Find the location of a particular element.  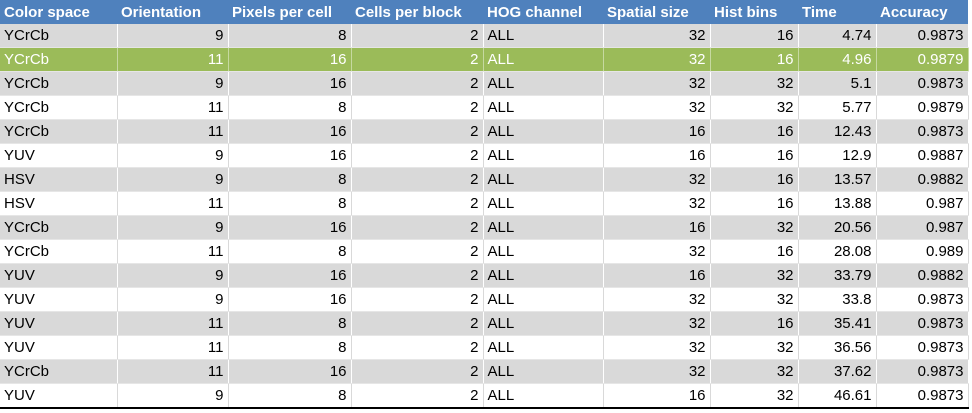

cell-accuracy: 0.987 is located at coordinates (922, 227).